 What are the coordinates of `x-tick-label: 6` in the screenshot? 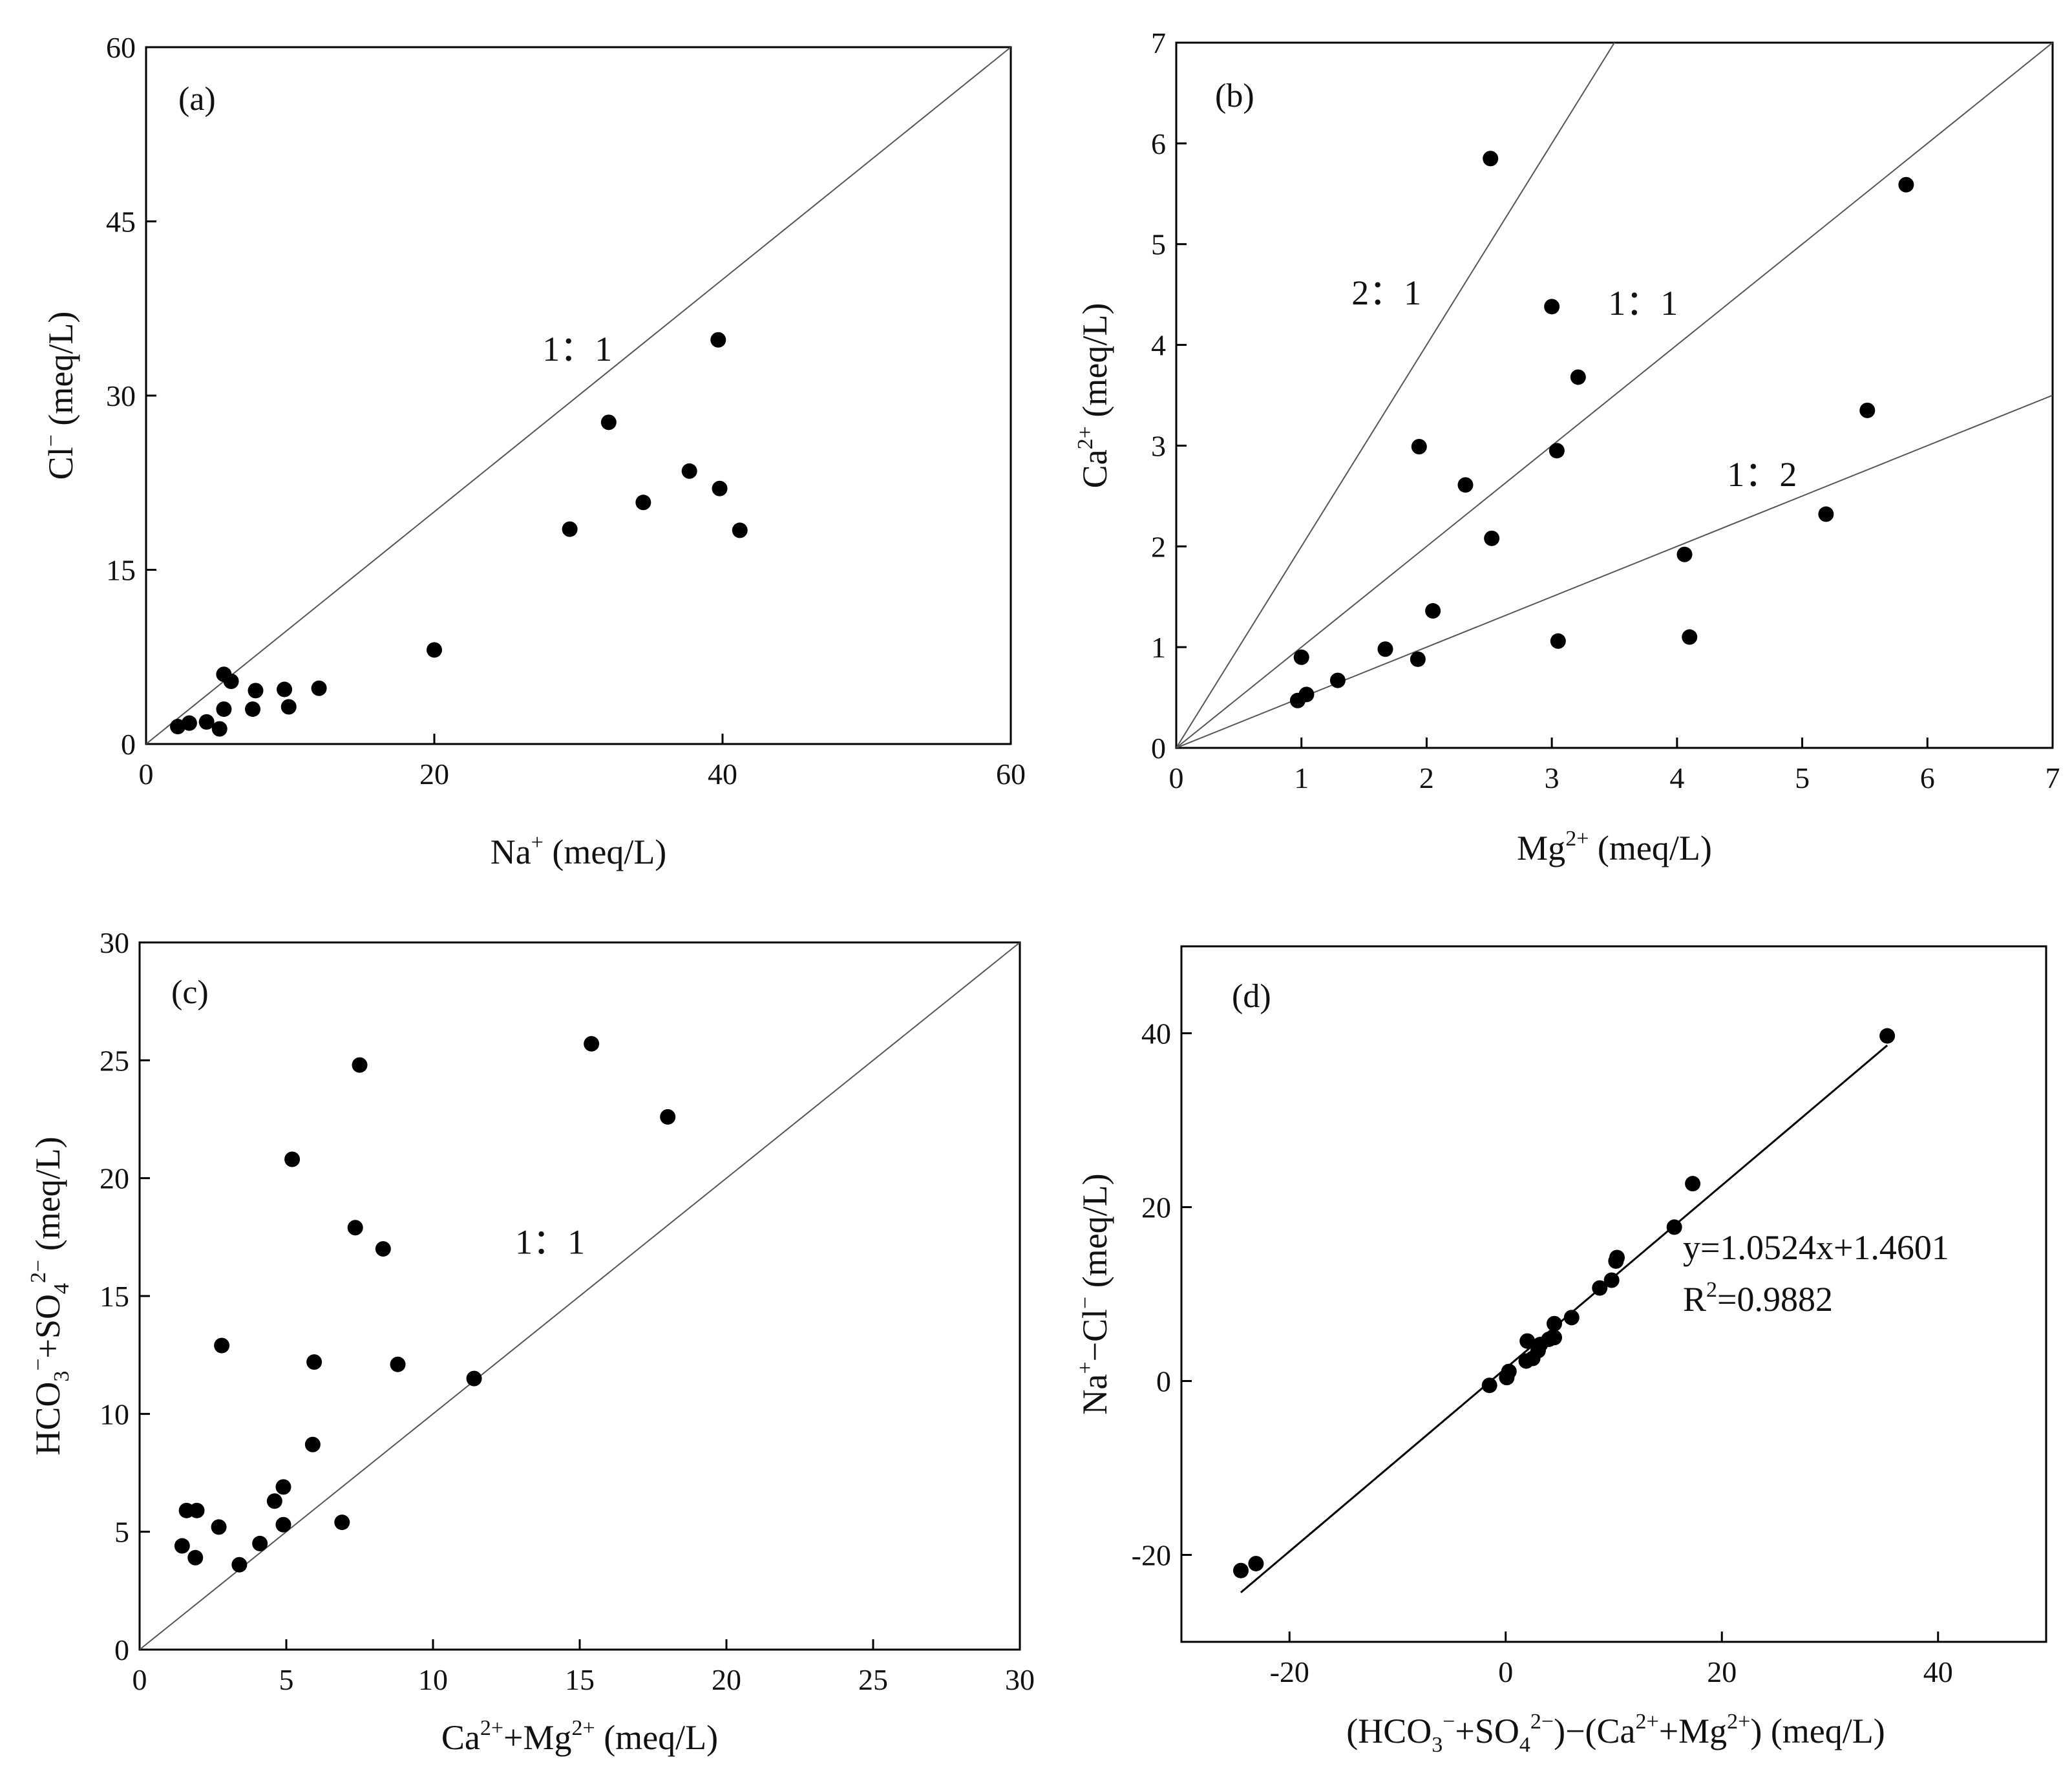 It's located at (1927, 777).